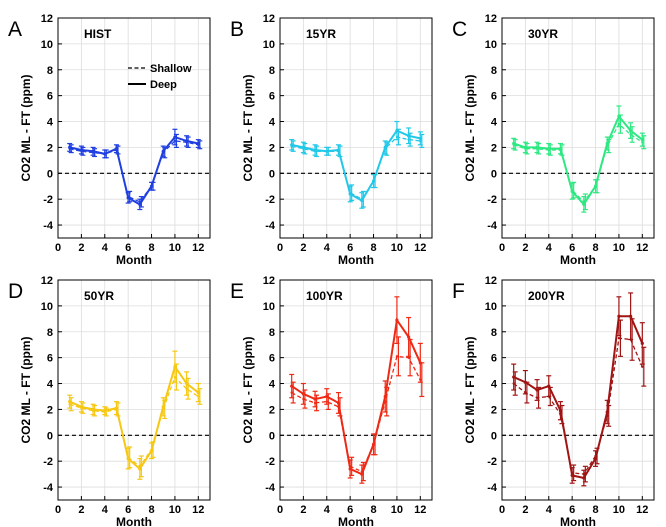  Describe the element at coordinates (546, 296) in the screenshot. I see `panel-title: 200YR` at that location.